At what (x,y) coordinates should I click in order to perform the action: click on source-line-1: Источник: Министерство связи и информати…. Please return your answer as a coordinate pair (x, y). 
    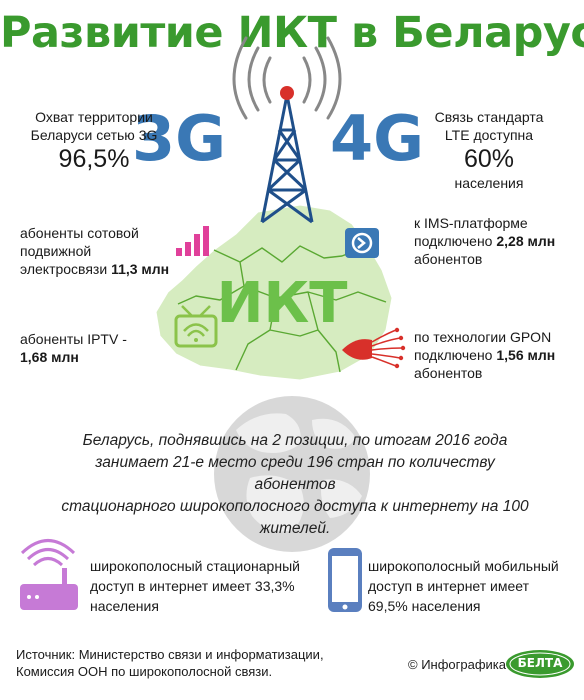
    Looking at the image, I should click on (170, 654).